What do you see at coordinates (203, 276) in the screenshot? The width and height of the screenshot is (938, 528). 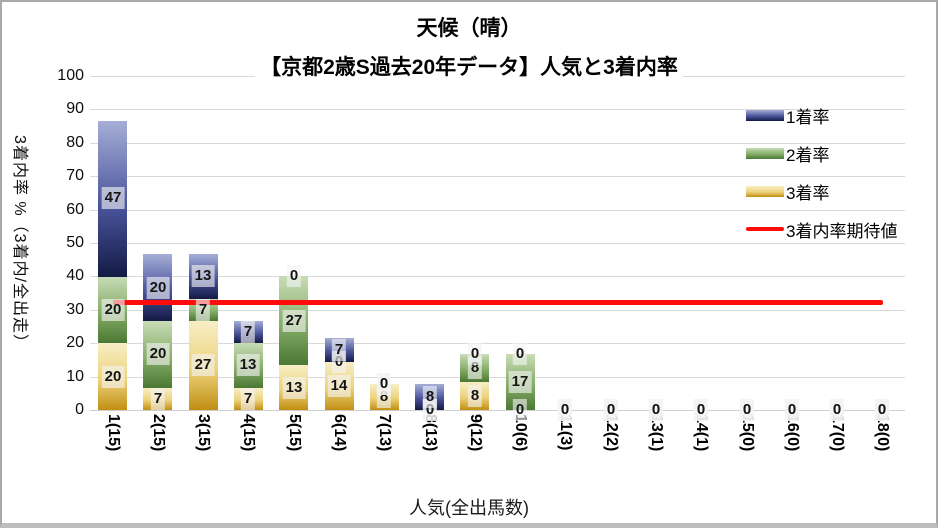 I see `data-label-first-cat3: 13` at bounding box center [203, 276].